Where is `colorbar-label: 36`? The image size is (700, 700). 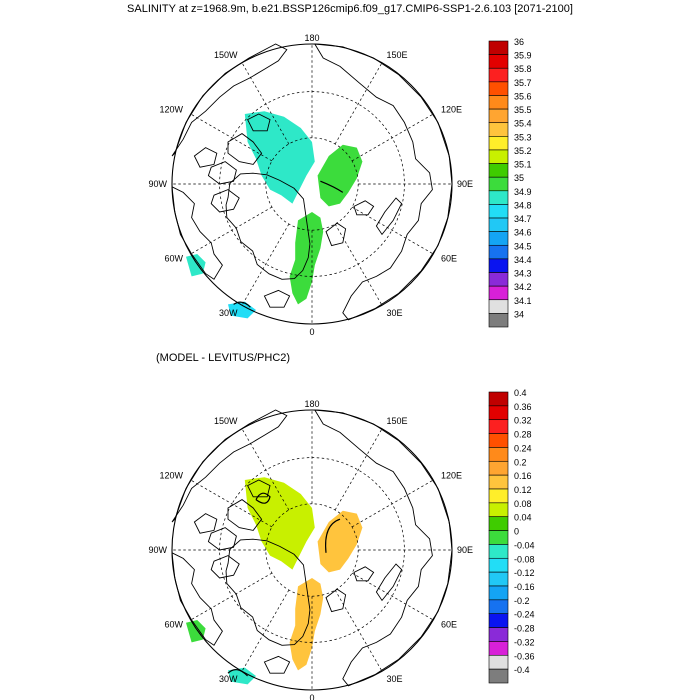 colorbar-label: 36 is located at coordinates (519, 42).